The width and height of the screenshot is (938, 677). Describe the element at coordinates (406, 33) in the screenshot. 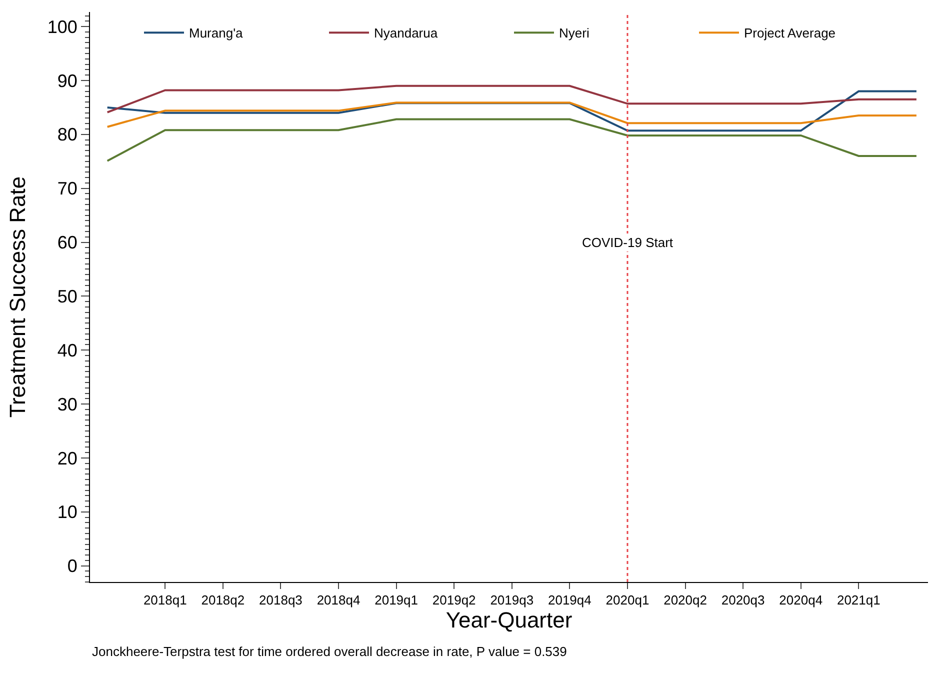

I see `legend-label: Nyandarua` at that location.